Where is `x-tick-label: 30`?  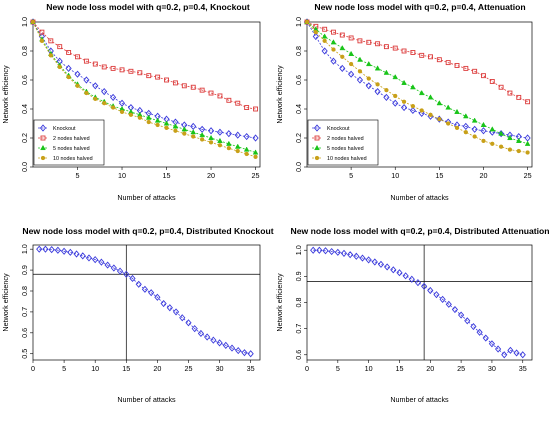
x-tick-label: 30 is located at coordinates (220, 368).